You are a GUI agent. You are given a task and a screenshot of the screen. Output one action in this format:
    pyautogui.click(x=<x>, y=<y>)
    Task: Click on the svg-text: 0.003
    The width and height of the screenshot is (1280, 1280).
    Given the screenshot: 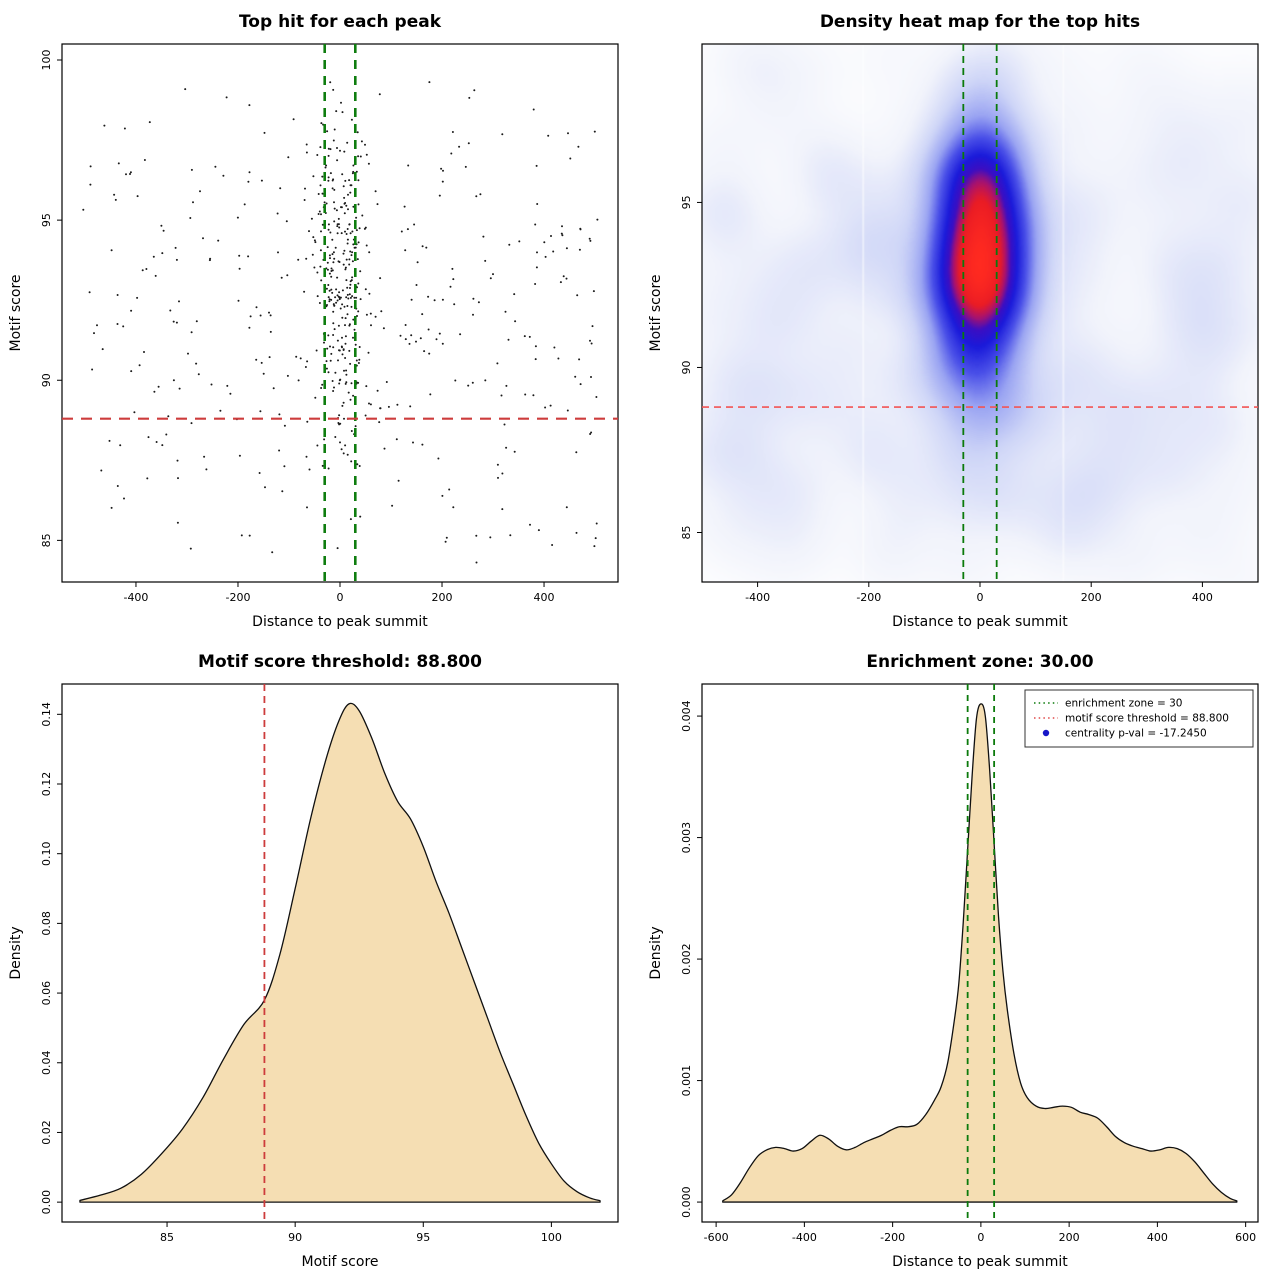 What is the action you would take?
    pyautogui.click(x=686, y=838)
    